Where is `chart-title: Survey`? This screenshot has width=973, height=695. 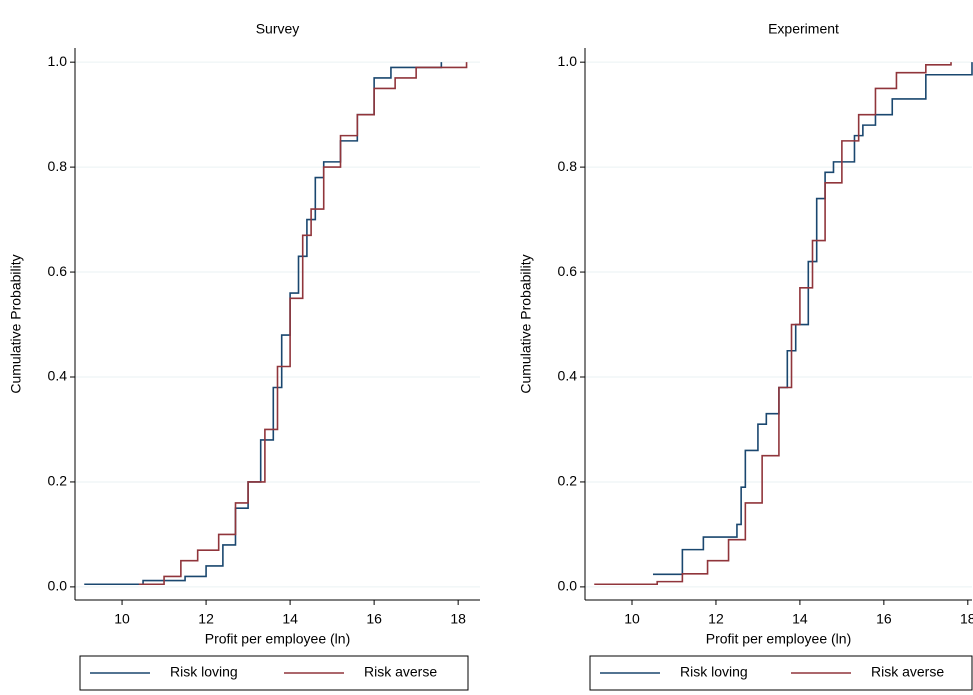
chart-title: Survey is located at coordinates (278, 29).